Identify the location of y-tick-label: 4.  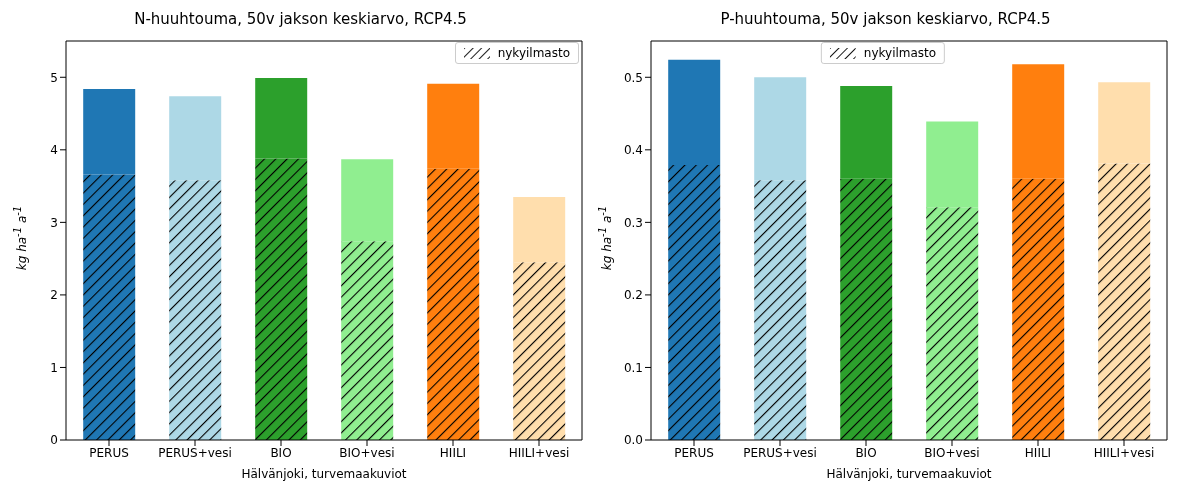
(54, 150).